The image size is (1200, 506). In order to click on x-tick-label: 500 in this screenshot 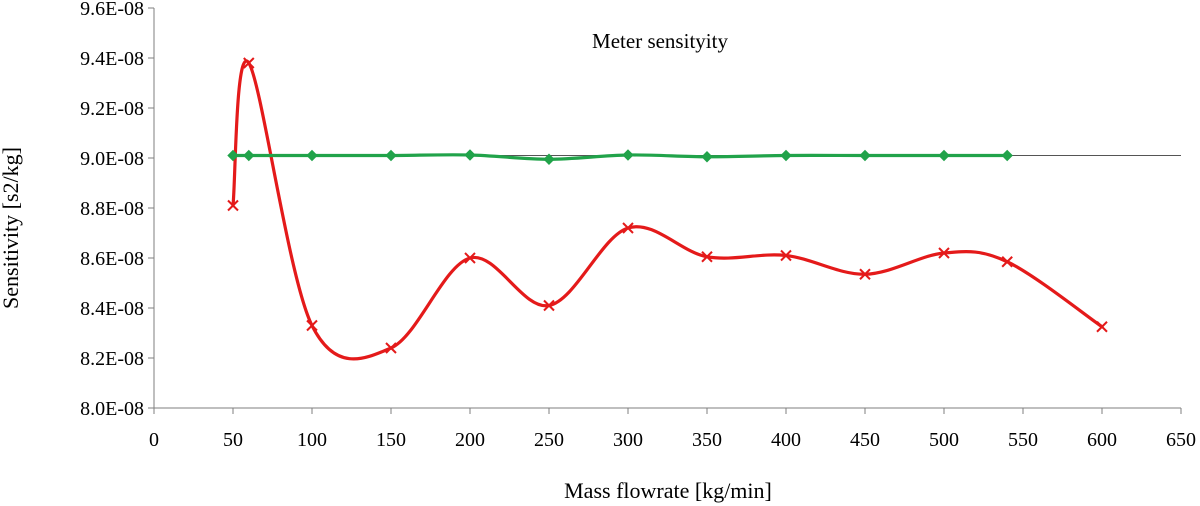, I will do `click(944, 440)`.